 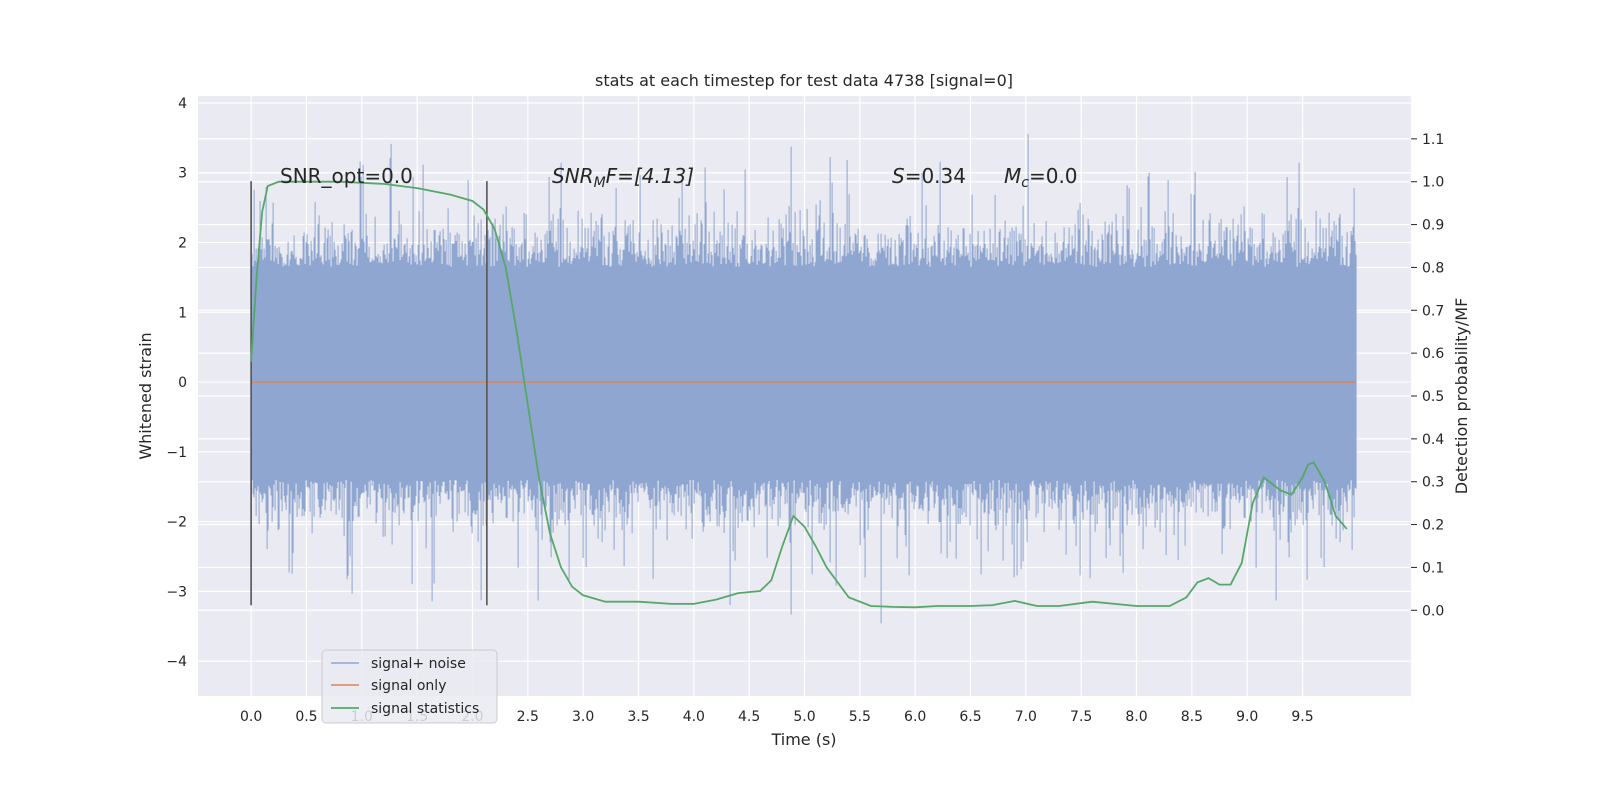 I want to click on y2-tick-label: 0.1, so click(x=1433, y=568).